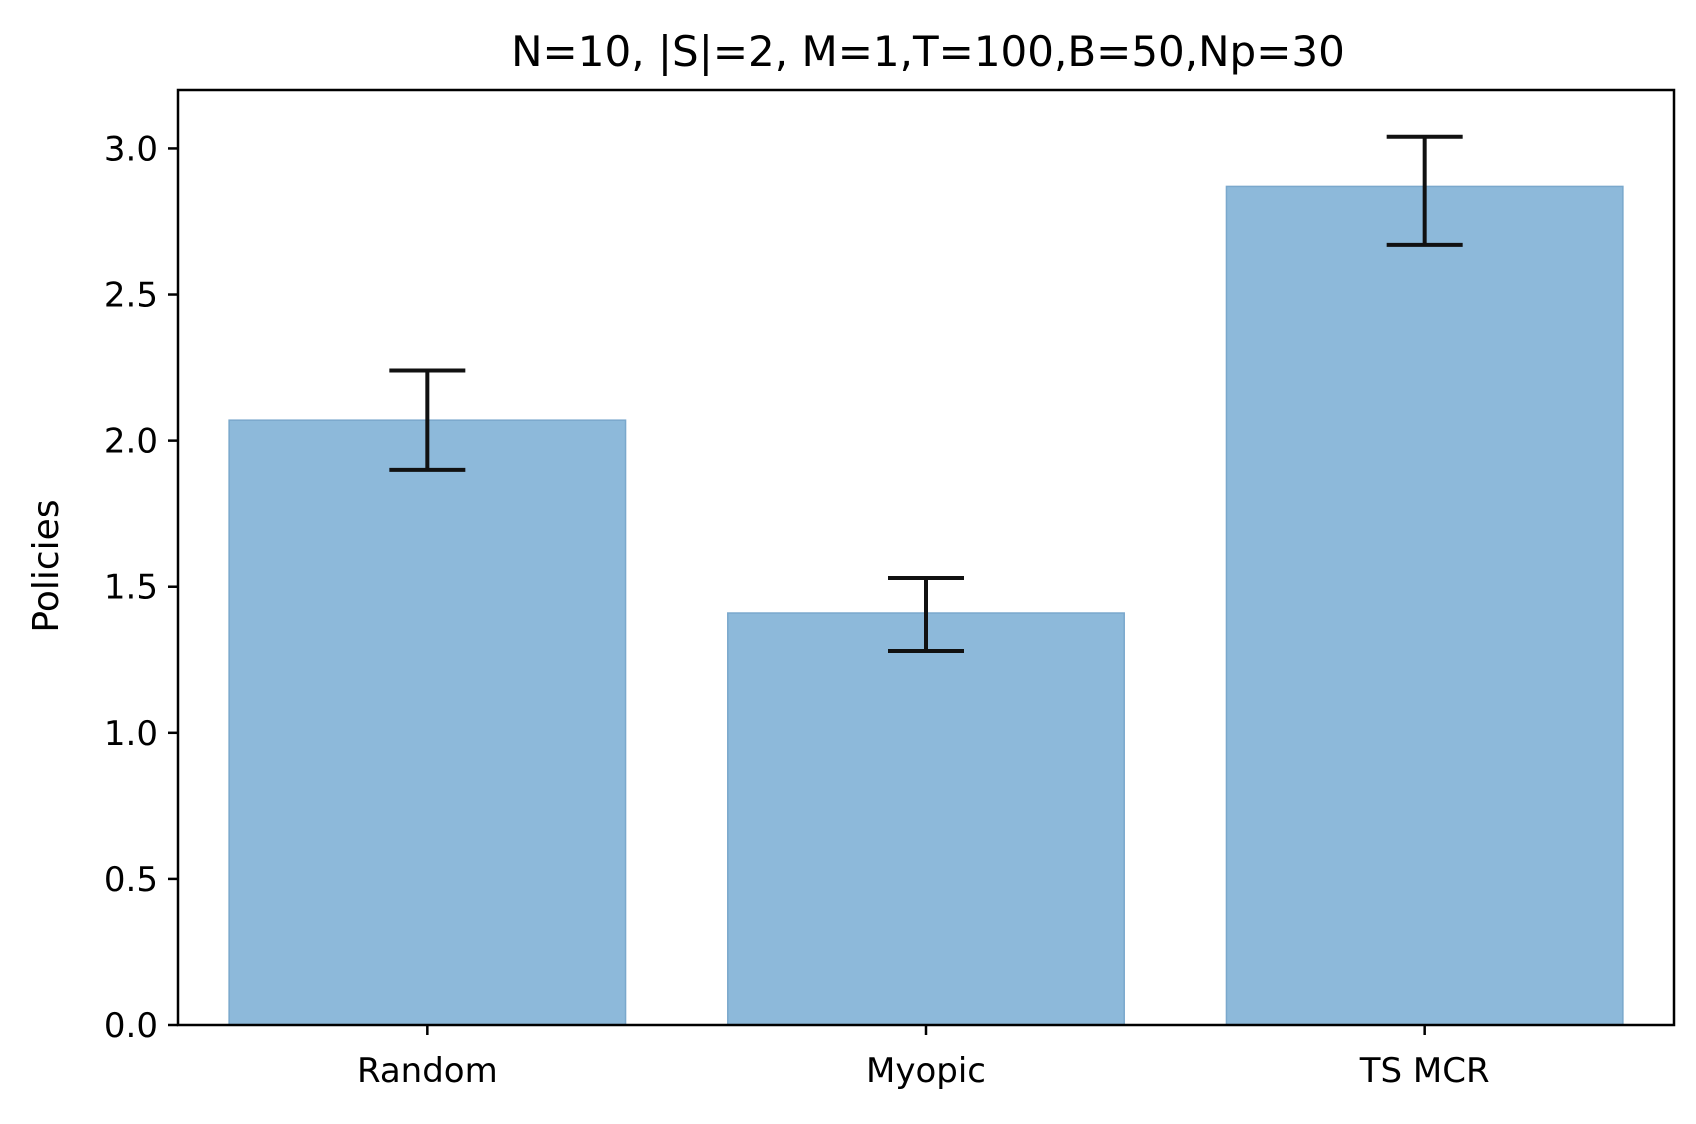 This screenshot has height=1124, width=1696. What do you see at coordinates (131, 442) in the screenshot?
I see `y-tick-label: 2.0` at bounding box center [131, 442].